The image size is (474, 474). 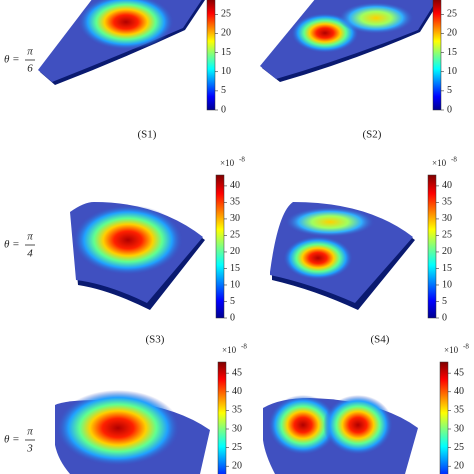 I want to click on panel-label: (S3), so click(x=155, y=340).